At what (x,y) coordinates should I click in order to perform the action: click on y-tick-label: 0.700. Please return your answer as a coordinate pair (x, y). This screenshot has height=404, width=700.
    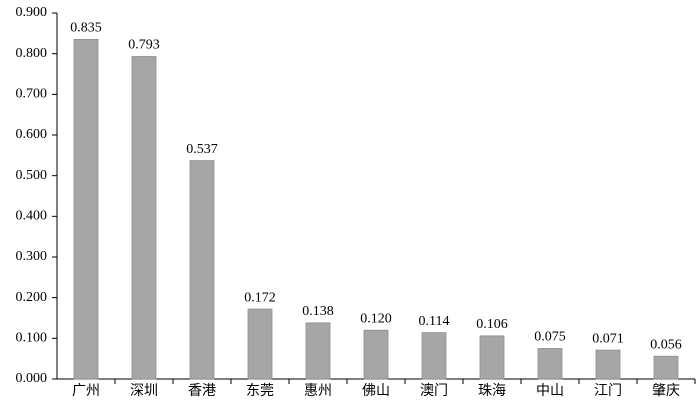
    Looking at the image, I should click on (32, 94).